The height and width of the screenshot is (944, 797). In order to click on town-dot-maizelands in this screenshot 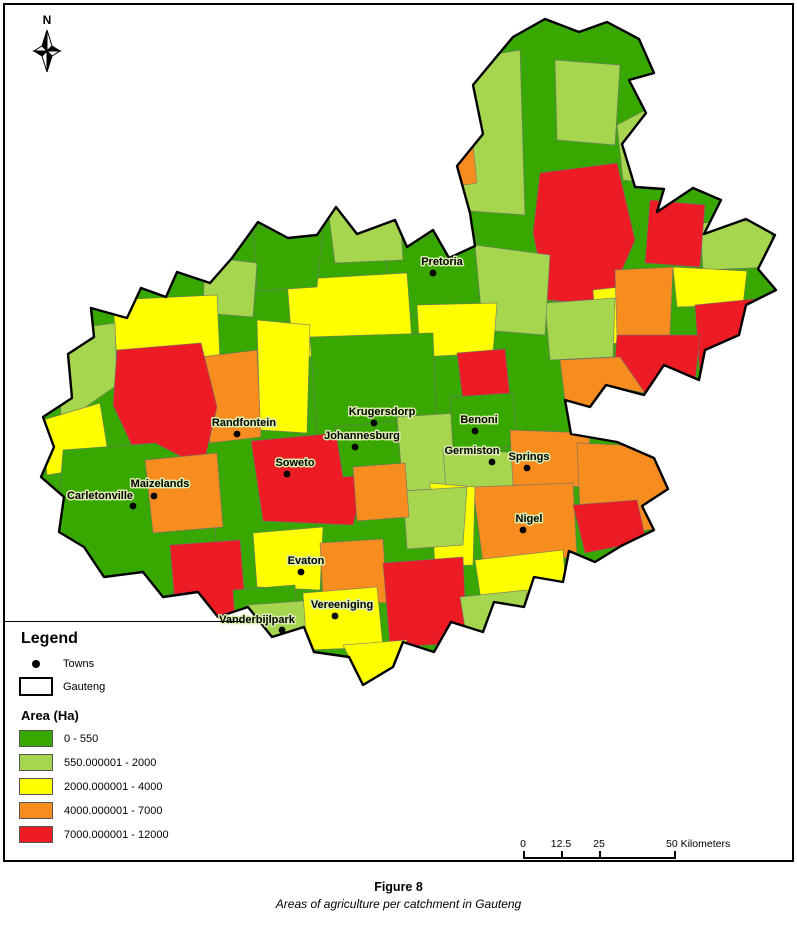, I will do `click(154, 496)`.